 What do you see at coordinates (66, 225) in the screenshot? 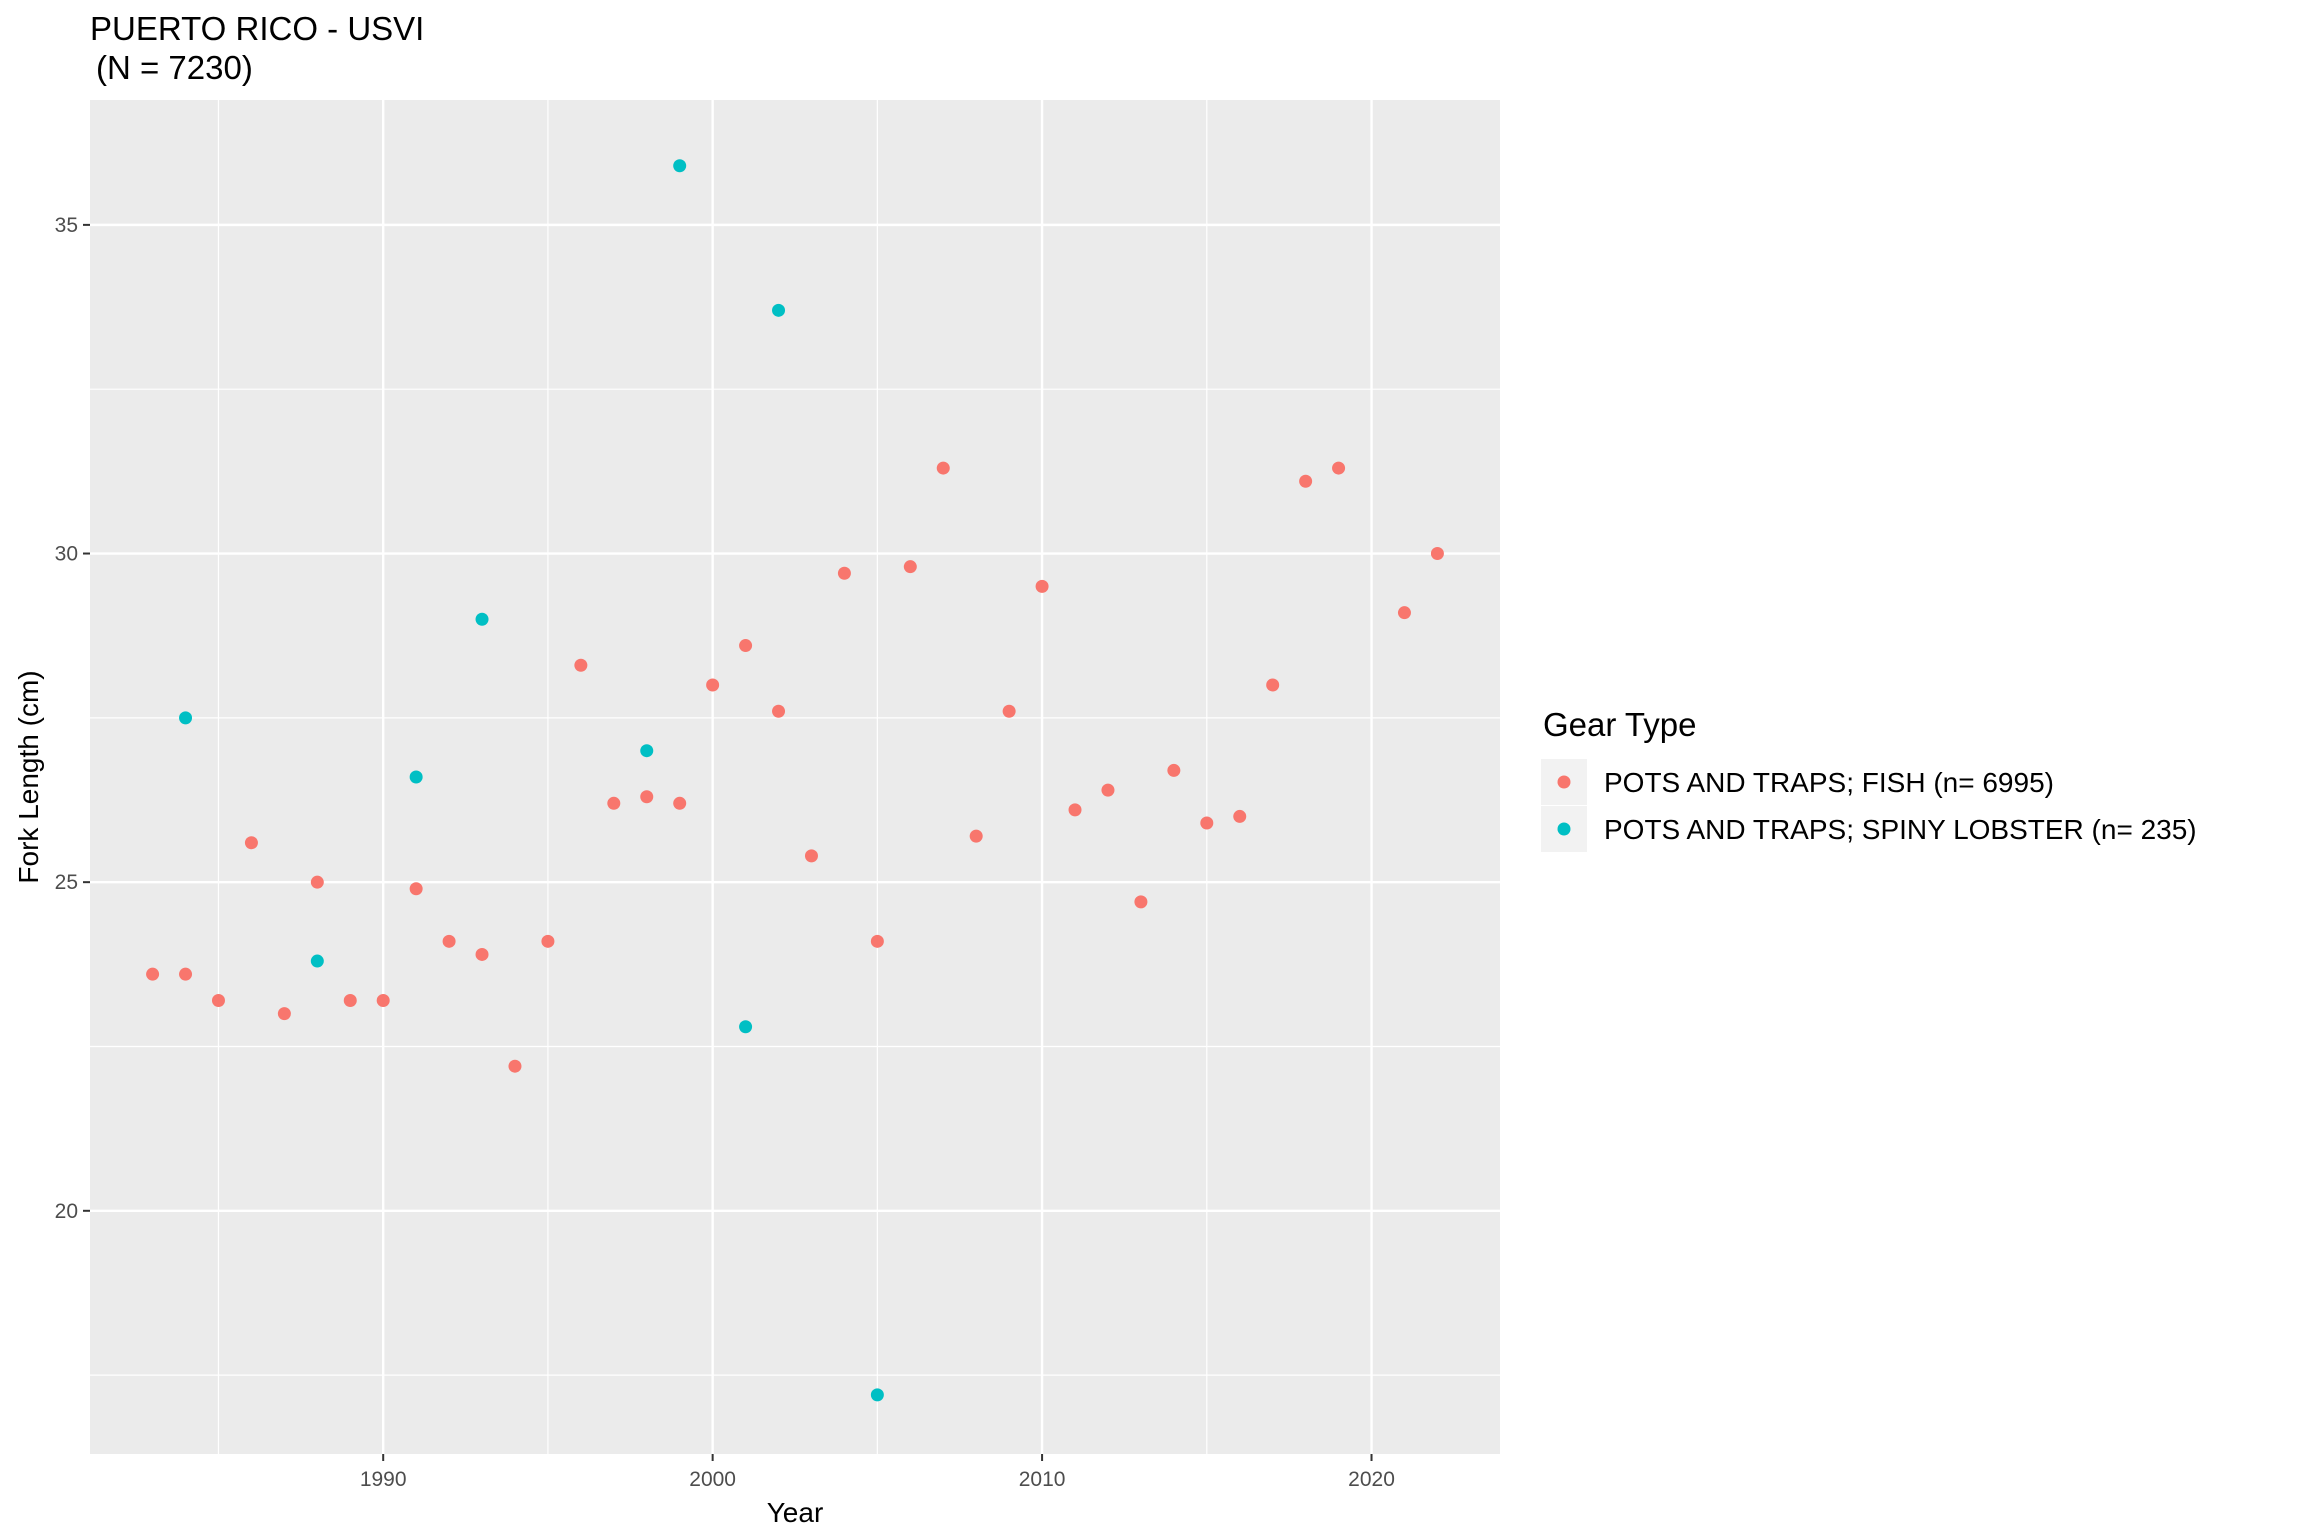
I see `y-tick-label: 35` at bounding box center [66, 225].